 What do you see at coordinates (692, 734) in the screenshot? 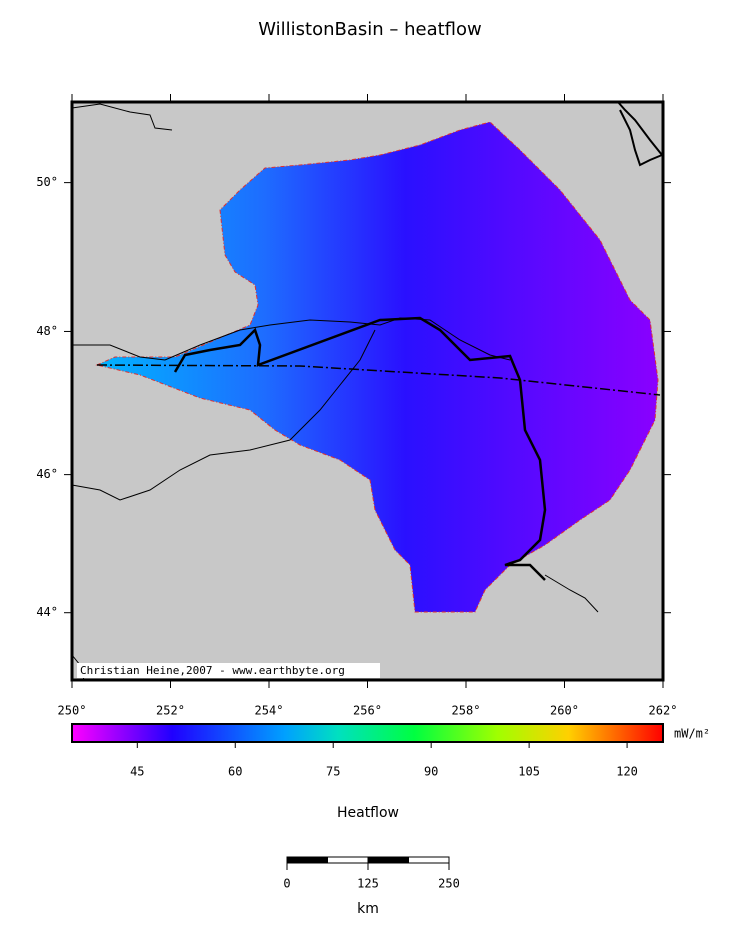
I see `colorbar-unit: mW/m²` at bounding box center [692, 734].